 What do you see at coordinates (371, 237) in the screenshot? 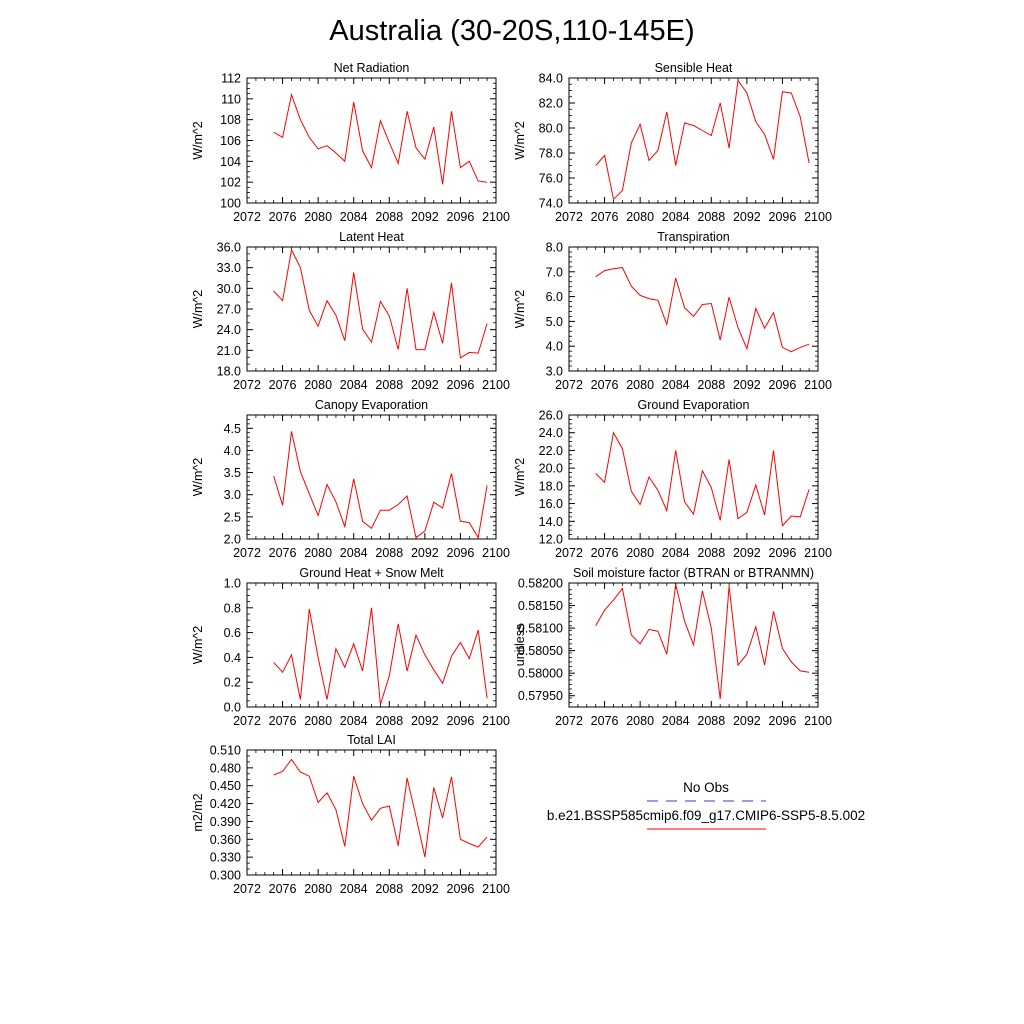
I see `panel-title: Latent Heat` at bounding box center [371, 237].